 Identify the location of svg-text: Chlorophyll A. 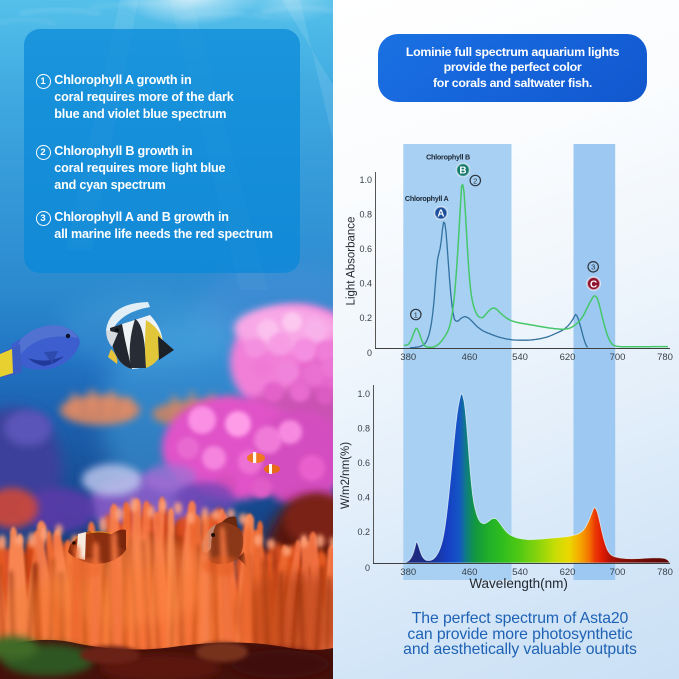
(427, 198).